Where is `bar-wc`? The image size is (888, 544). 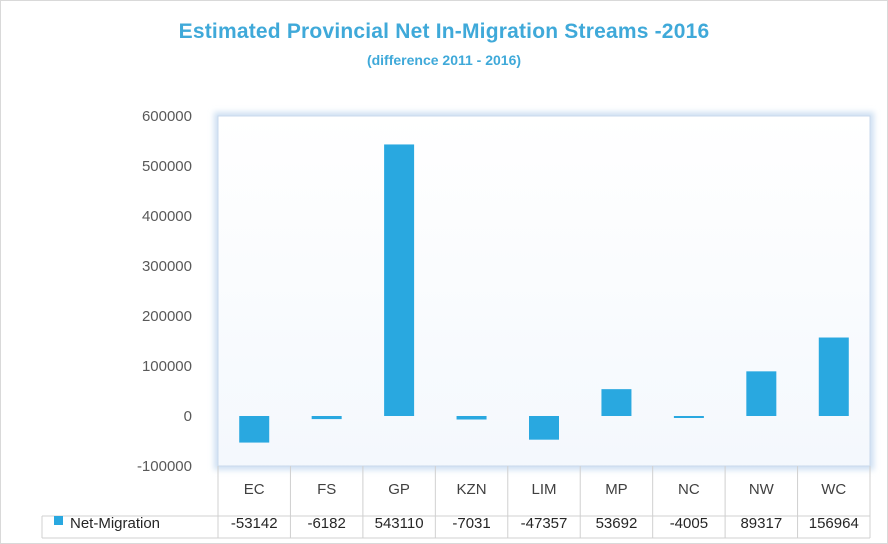
bar-wc is located at coordinates (833, 376).